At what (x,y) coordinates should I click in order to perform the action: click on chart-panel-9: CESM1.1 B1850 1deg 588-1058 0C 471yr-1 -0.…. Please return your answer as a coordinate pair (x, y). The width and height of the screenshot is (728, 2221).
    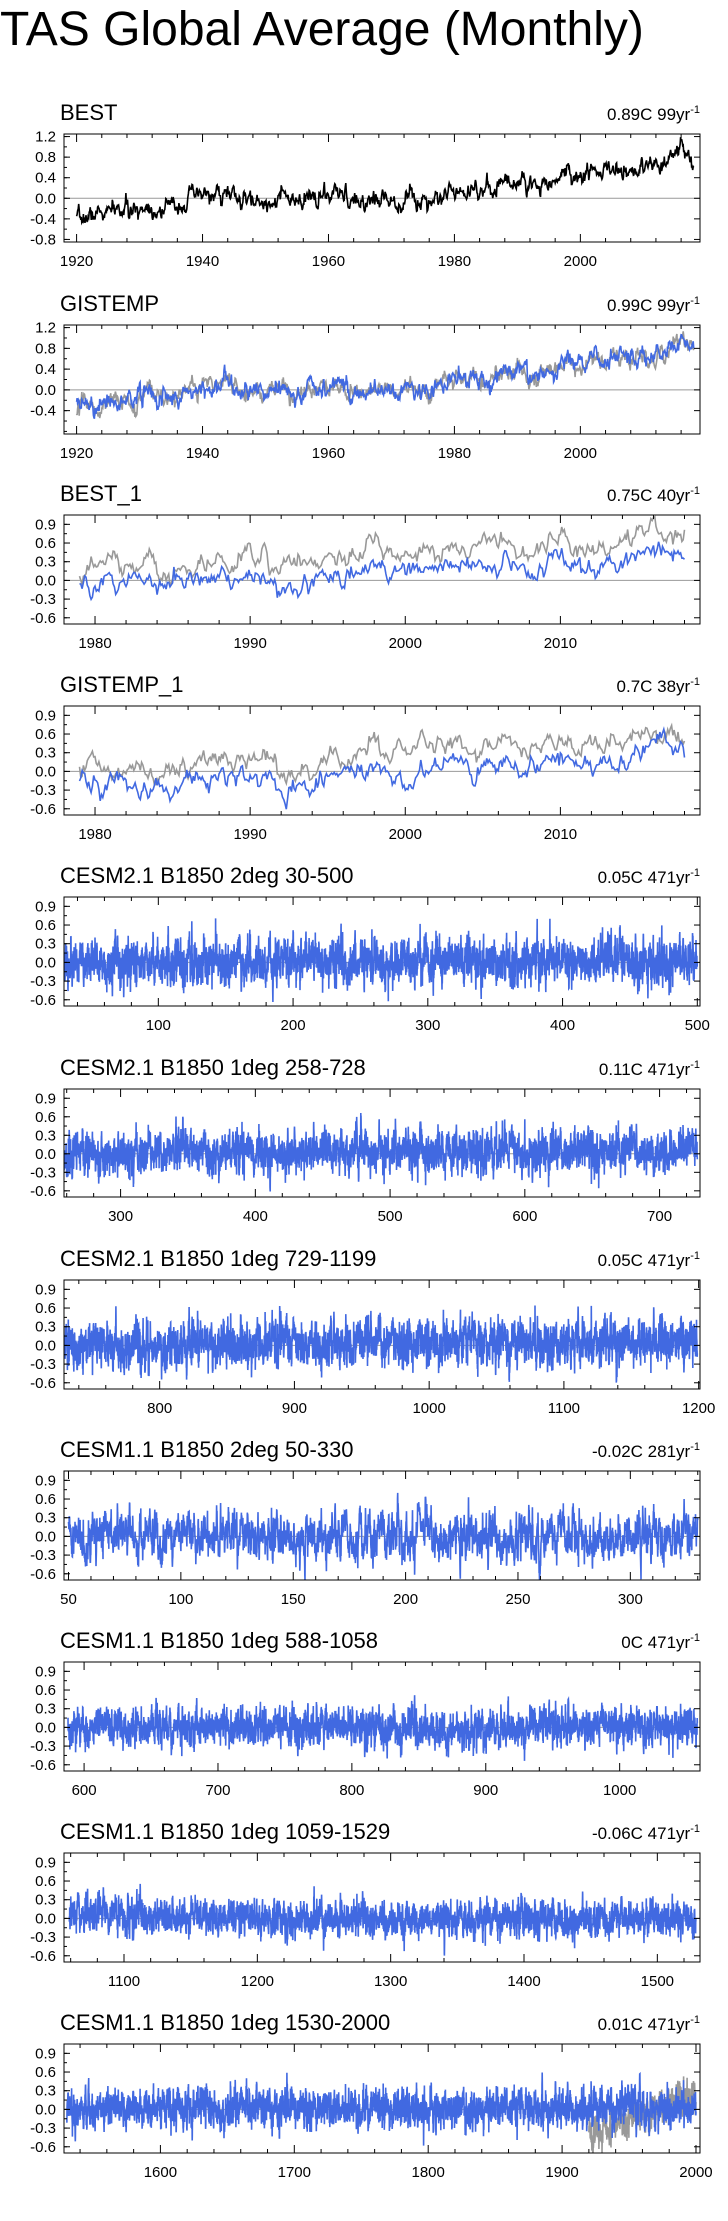
    Looking at the image, I should click on (365, 1713).